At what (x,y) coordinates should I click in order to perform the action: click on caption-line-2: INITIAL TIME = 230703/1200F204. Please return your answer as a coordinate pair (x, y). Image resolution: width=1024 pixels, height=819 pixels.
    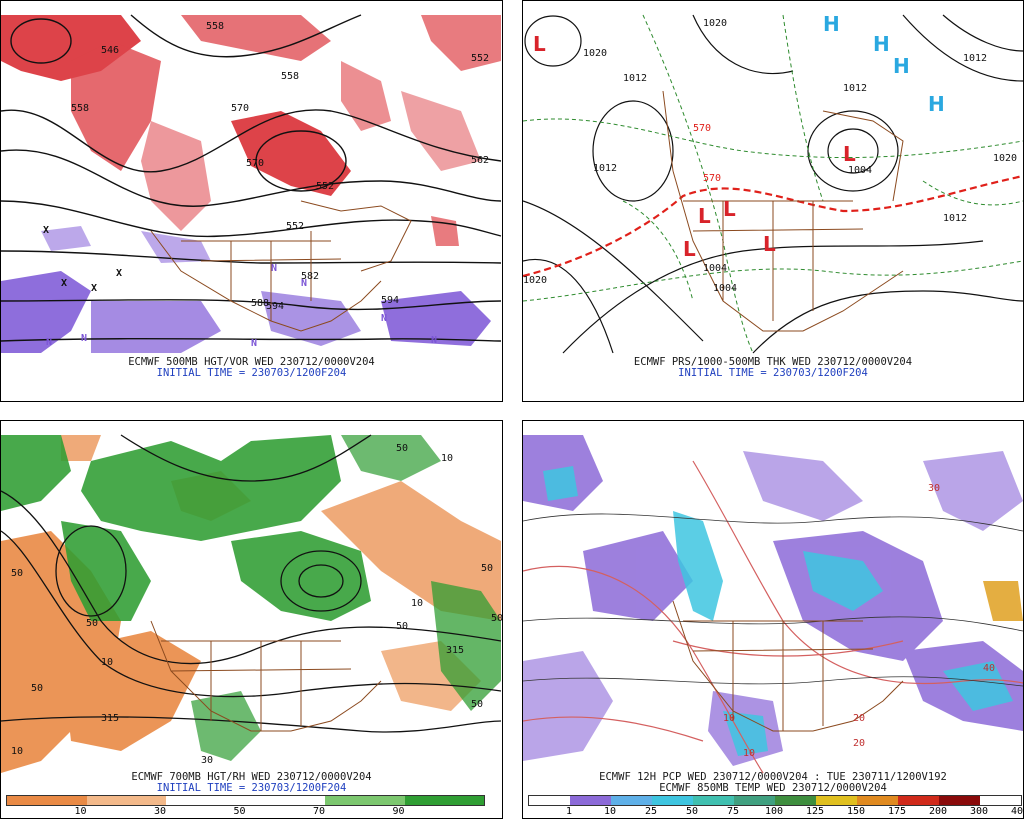
    Looking at the image, I should click on (251, 788).